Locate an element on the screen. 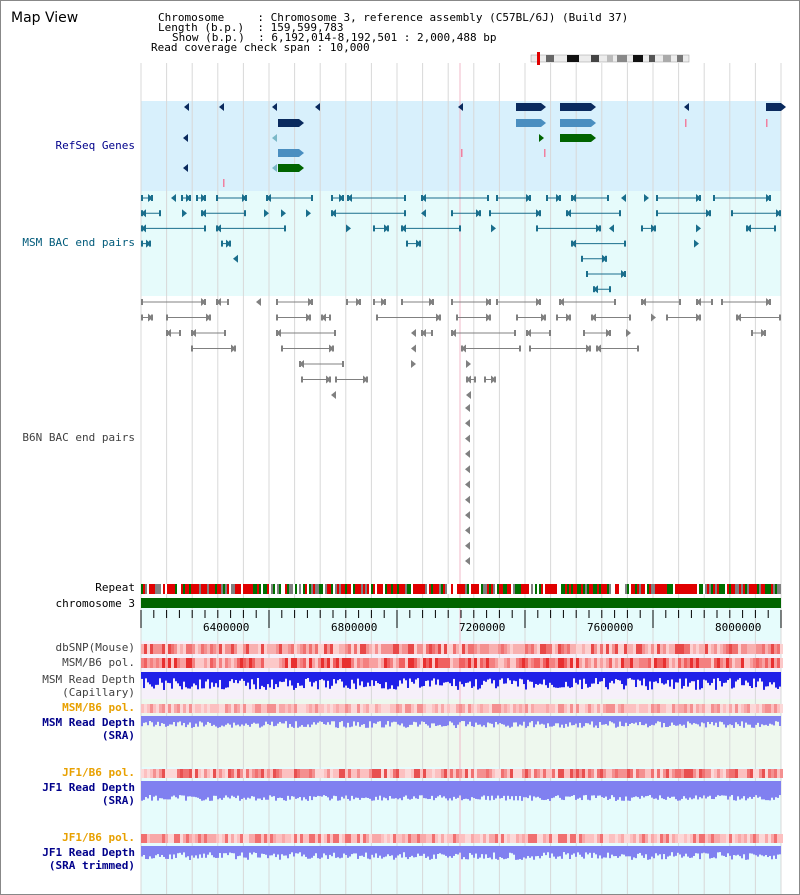 Image resolution: width=800 pixels, height=895 pixels. track-label-msm-b6-pol-sra: MSM/B6 pol. is located at coordinates (98, 707).